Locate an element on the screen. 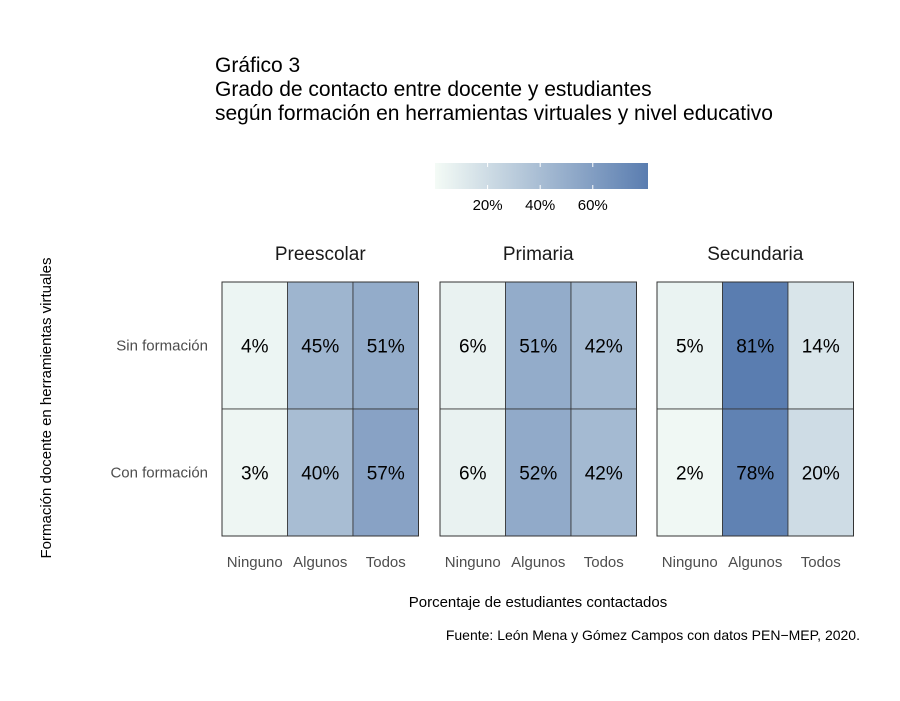 The image size is (900, 701). x-axis-title: Porcentaje de estudiantes contactados is located at coordinates (538, 602).